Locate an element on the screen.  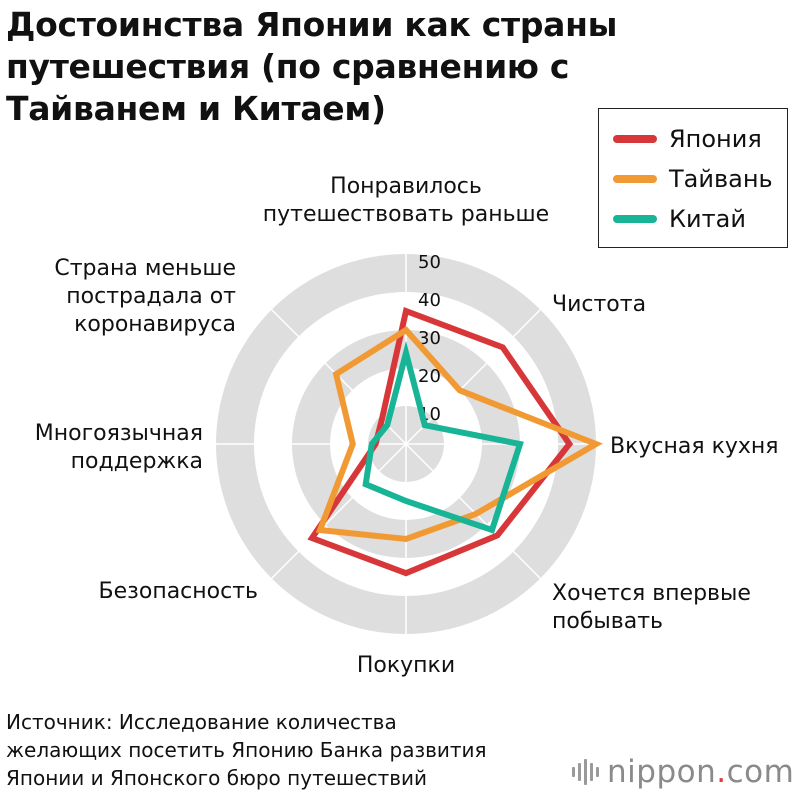
legend-swatch-japan is located at coordinates (635, 139).